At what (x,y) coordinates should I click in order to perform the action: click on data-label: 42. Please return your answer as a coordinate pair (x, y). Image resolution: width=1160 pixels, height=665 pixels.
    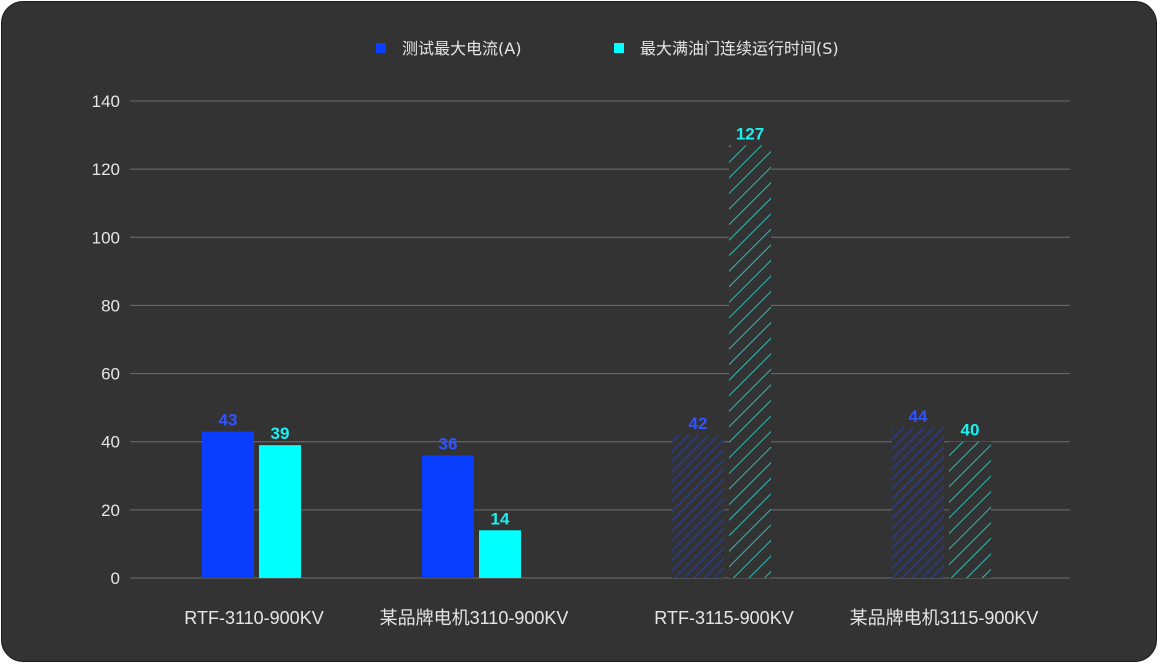
    Looking at the image, I should click on (698, 423).